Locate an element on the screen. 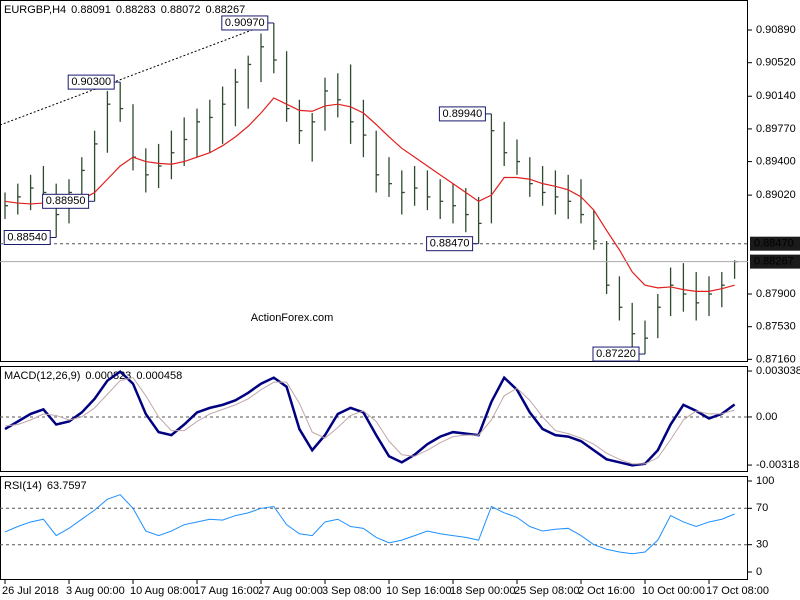  annotation-label: 0.90300 is located at coordinates (91, 82).